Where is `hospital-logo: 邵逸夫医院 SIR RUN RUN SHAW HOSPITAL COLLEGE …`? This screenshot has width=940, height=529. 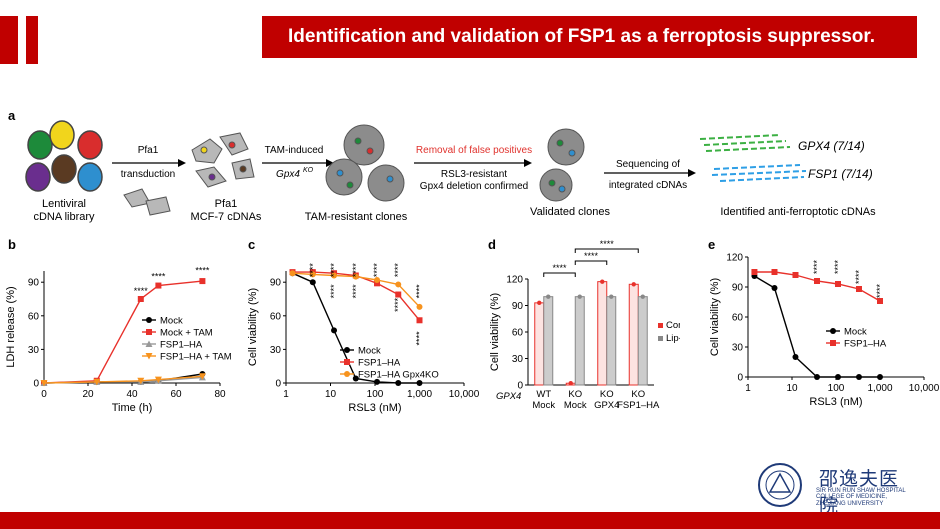 hospital-logo: 邵逸夫医院 SIR RUN RUN SHAW HOSPITAL COLLEGE … is located at coordinates (836, 489).